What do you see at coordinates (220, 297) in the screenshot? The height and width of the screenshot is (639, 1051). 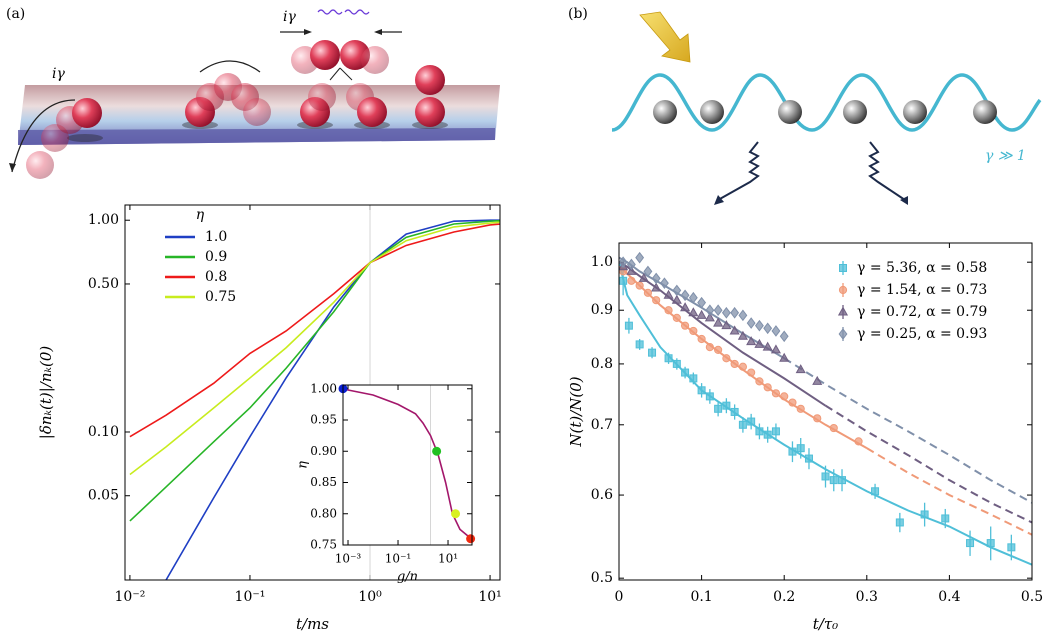 I see `legend-label: 0.75` at bounding box center [220, 297].